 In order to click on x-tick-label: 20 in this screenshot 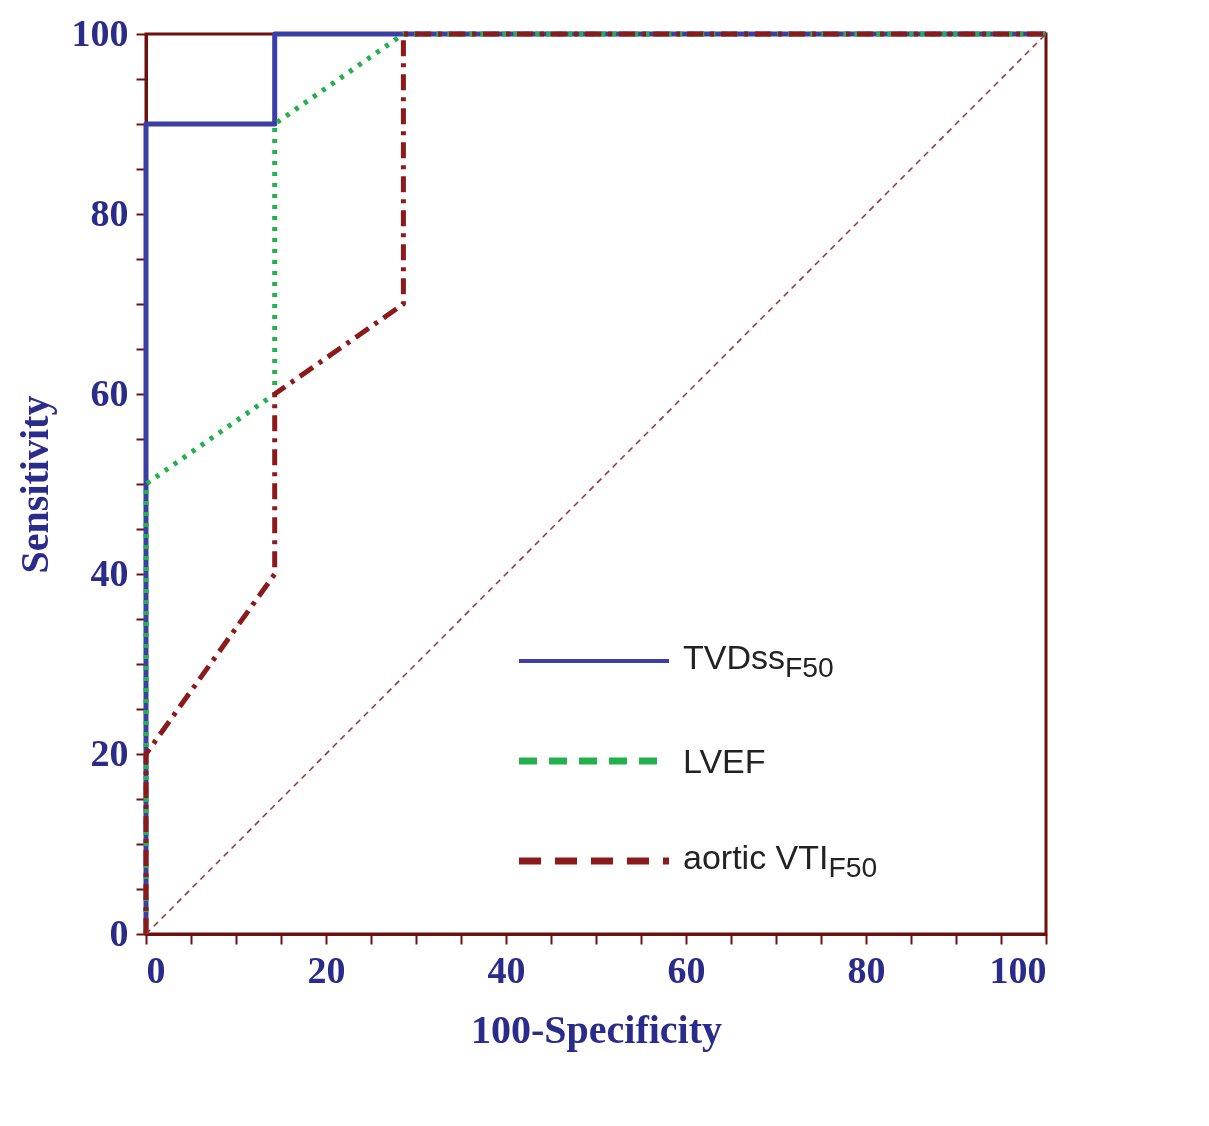, I will do `click(326, 969)`.